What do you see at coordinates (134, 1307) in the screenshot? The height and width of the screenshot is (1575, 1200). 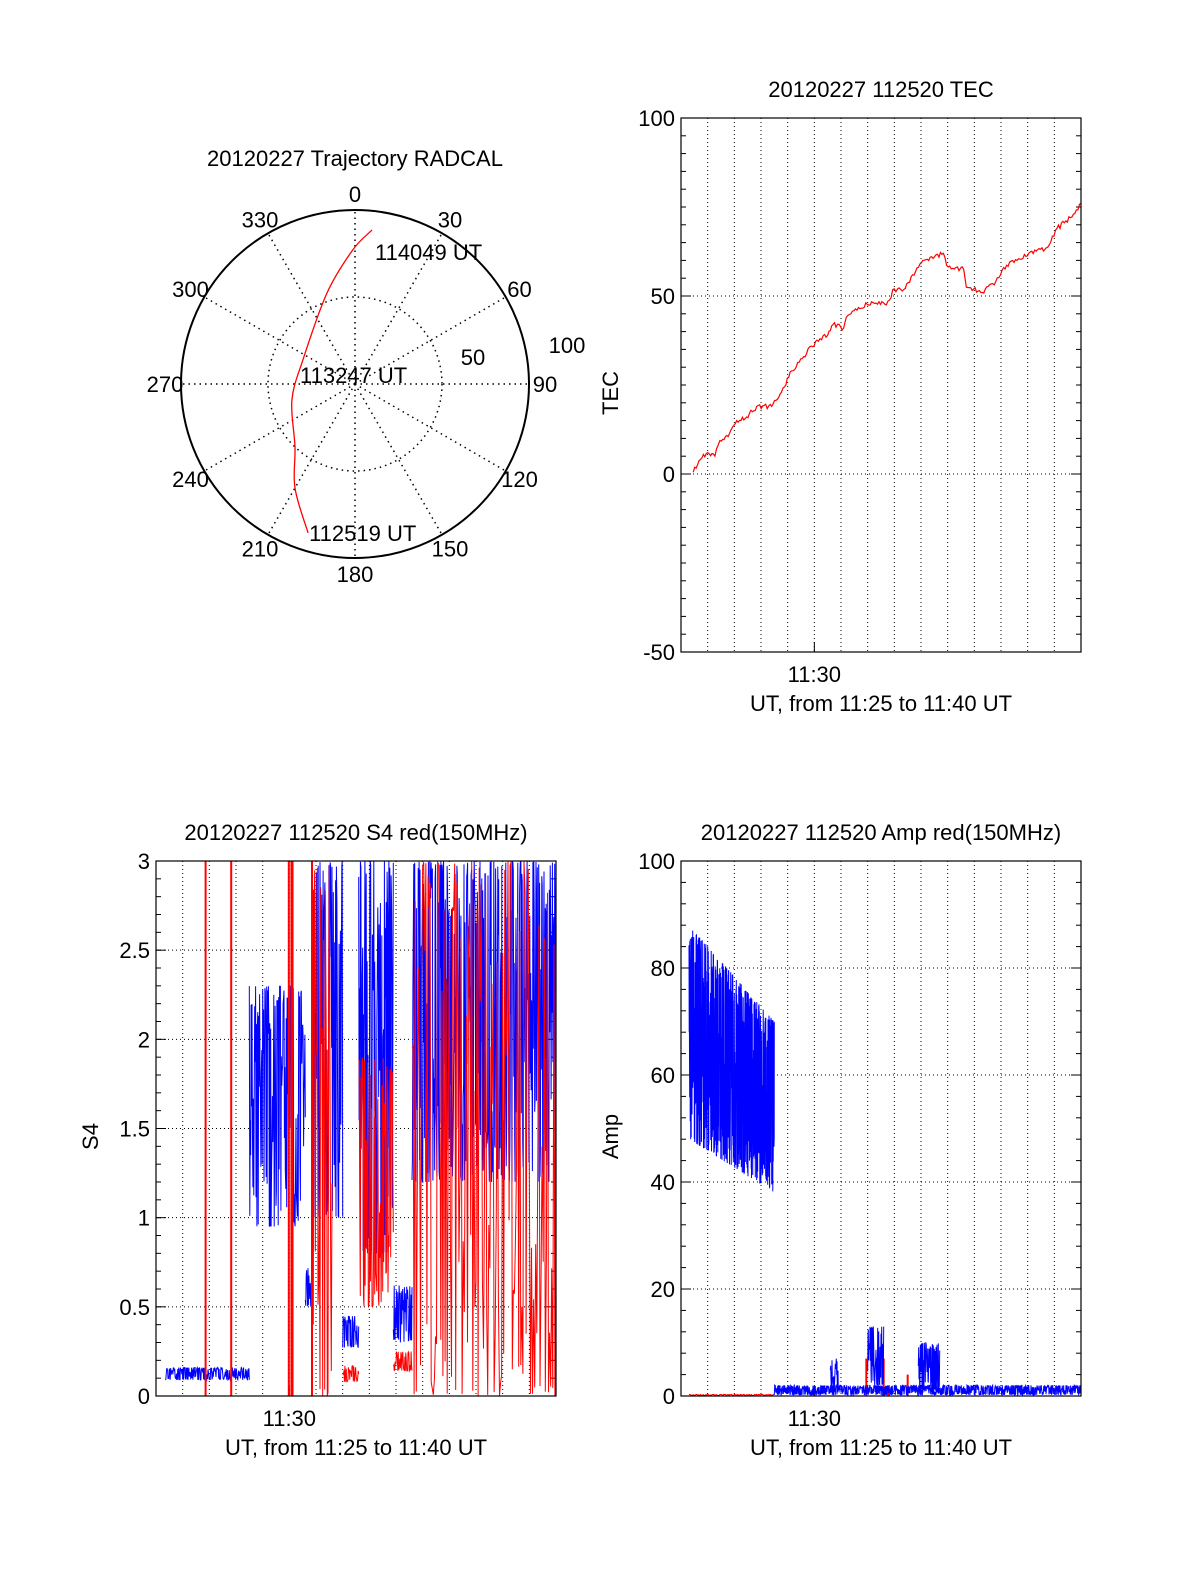 I see `y-tick-label: 0.5` at bounding box center [134, 1307].